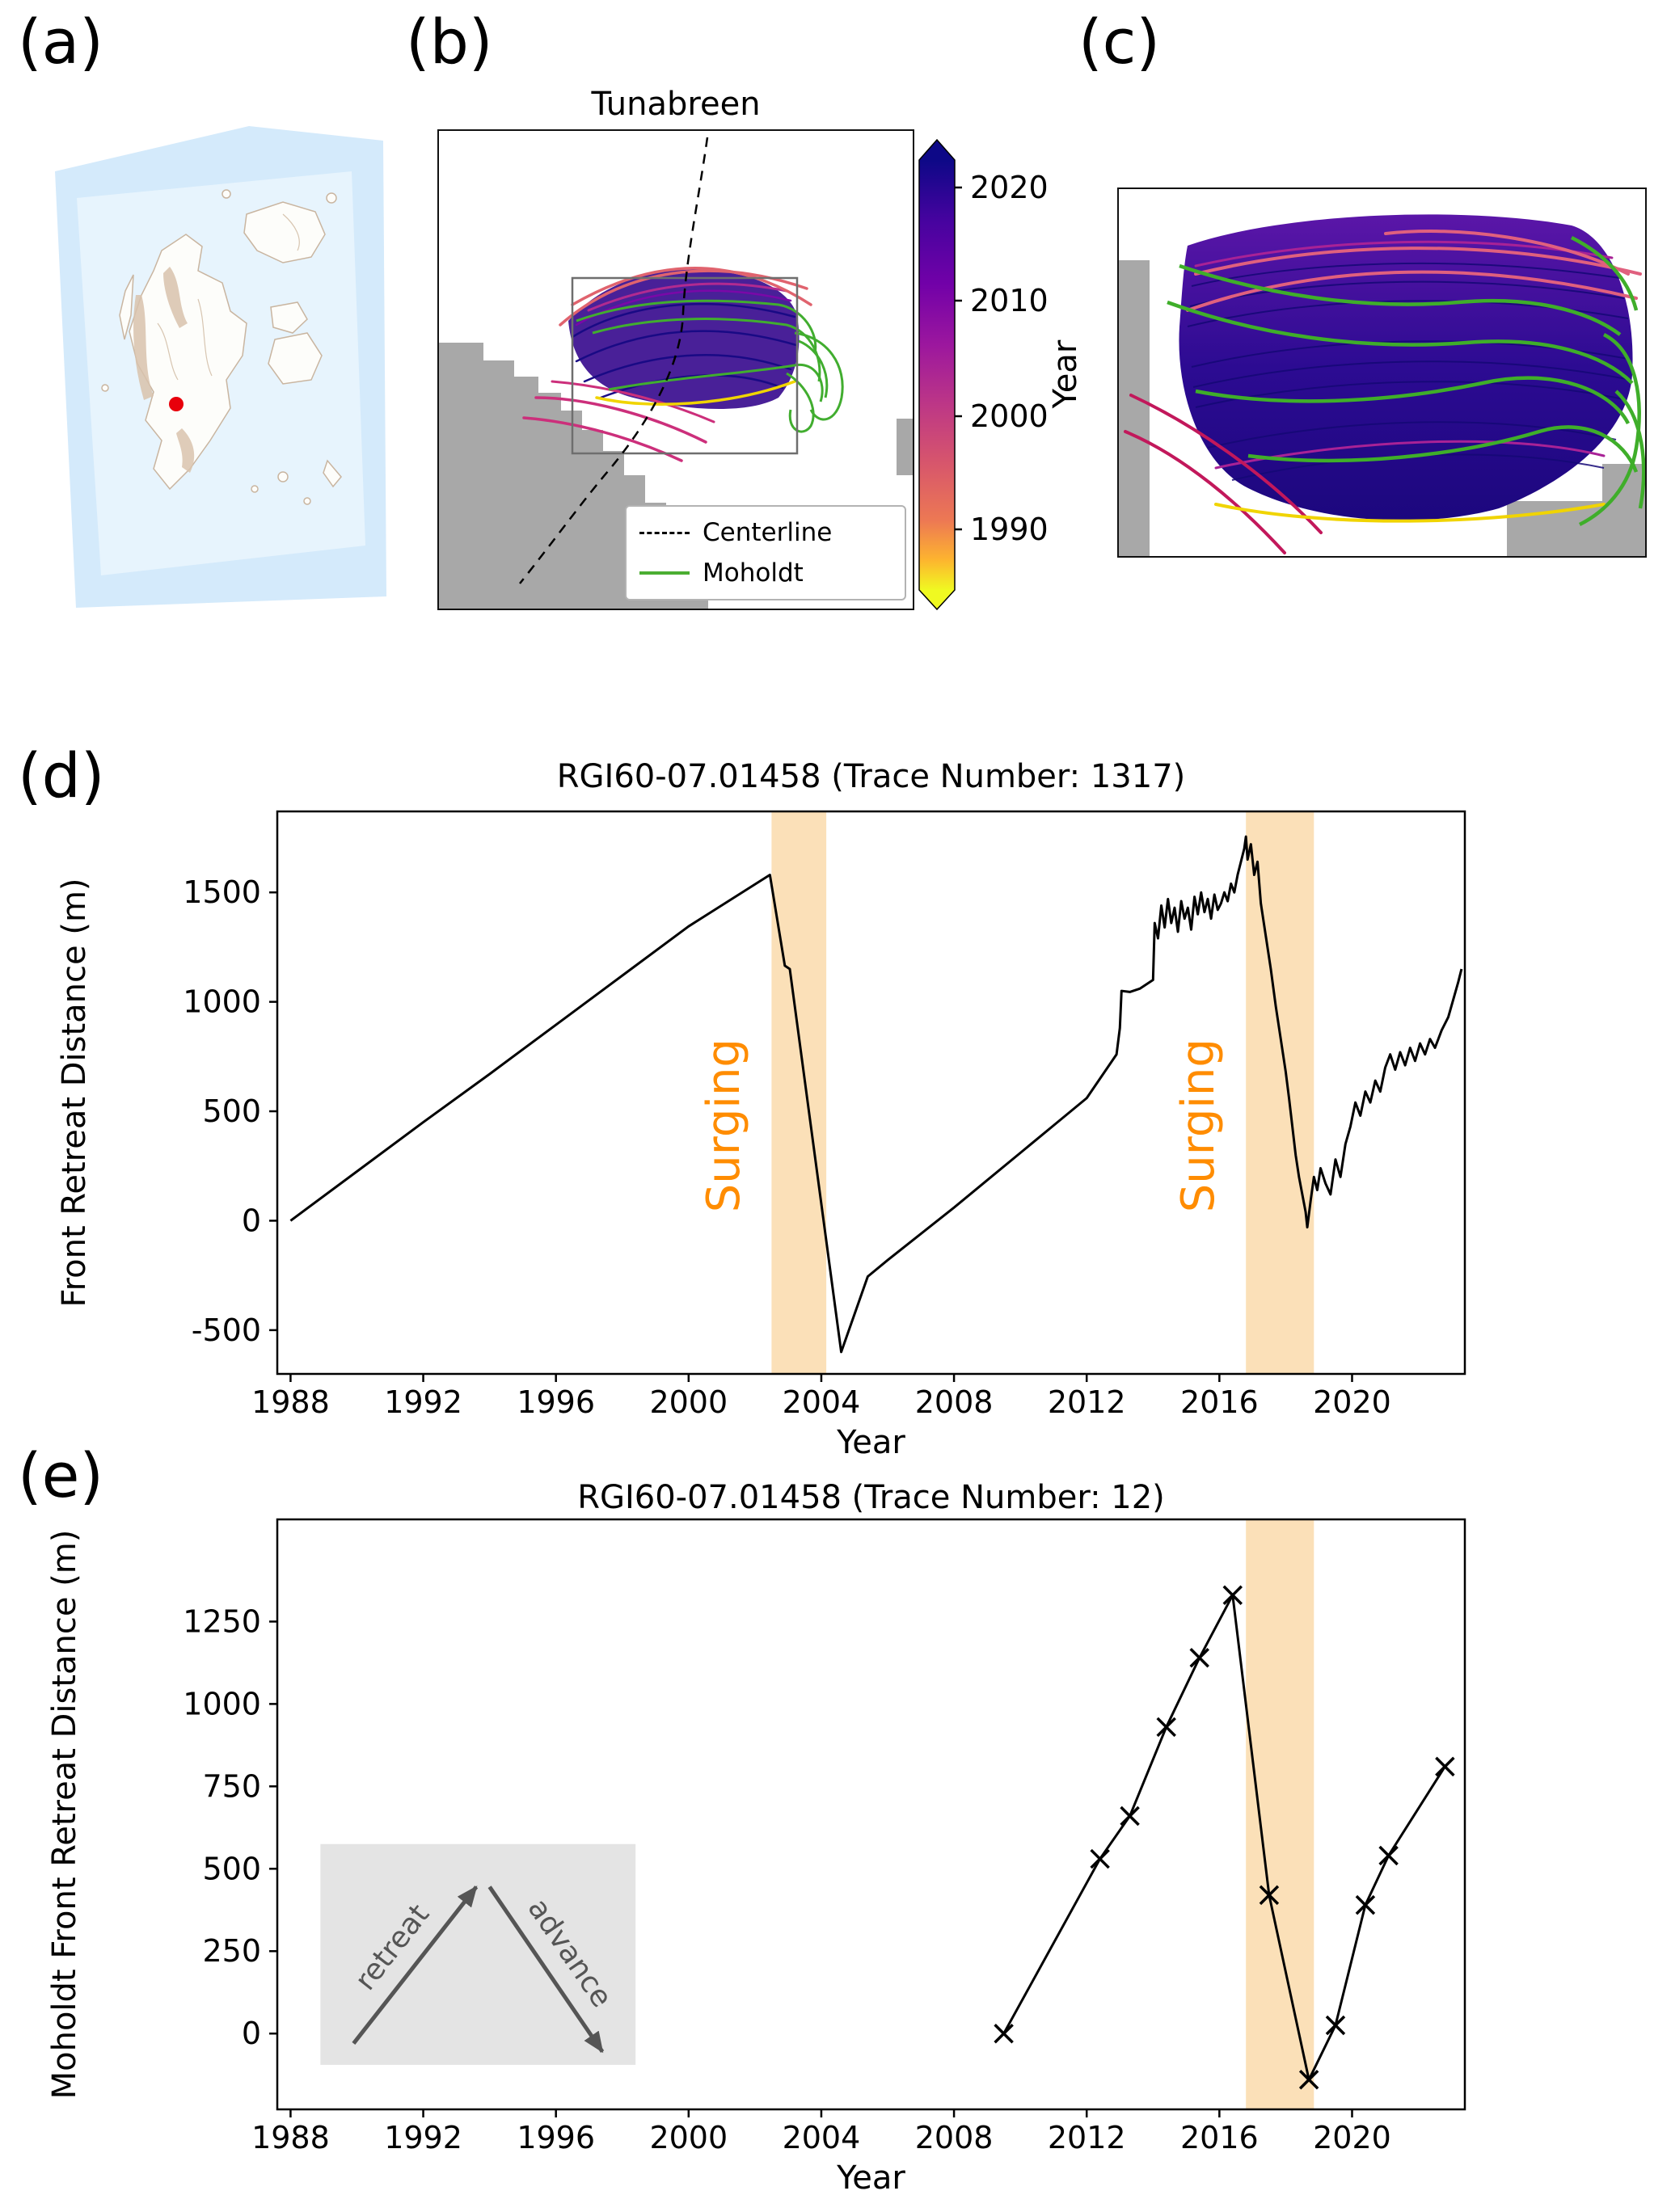 The width and height of the screenshot is (1671, 2212). What do you see at coordinates (871, 776) in the screenshot?
I see `chart-d-title: RGI60-07.01458 (Trace Number: 1317)` at bounding box center [871, 776].